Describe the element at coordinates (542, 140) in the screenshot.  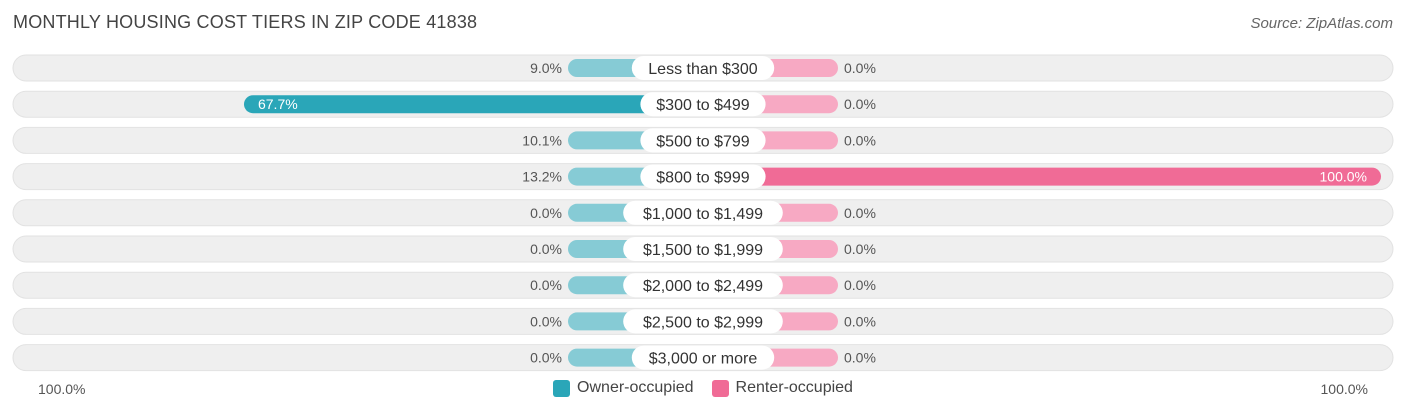
I see `owner-value-label: 10.1%` at that location.